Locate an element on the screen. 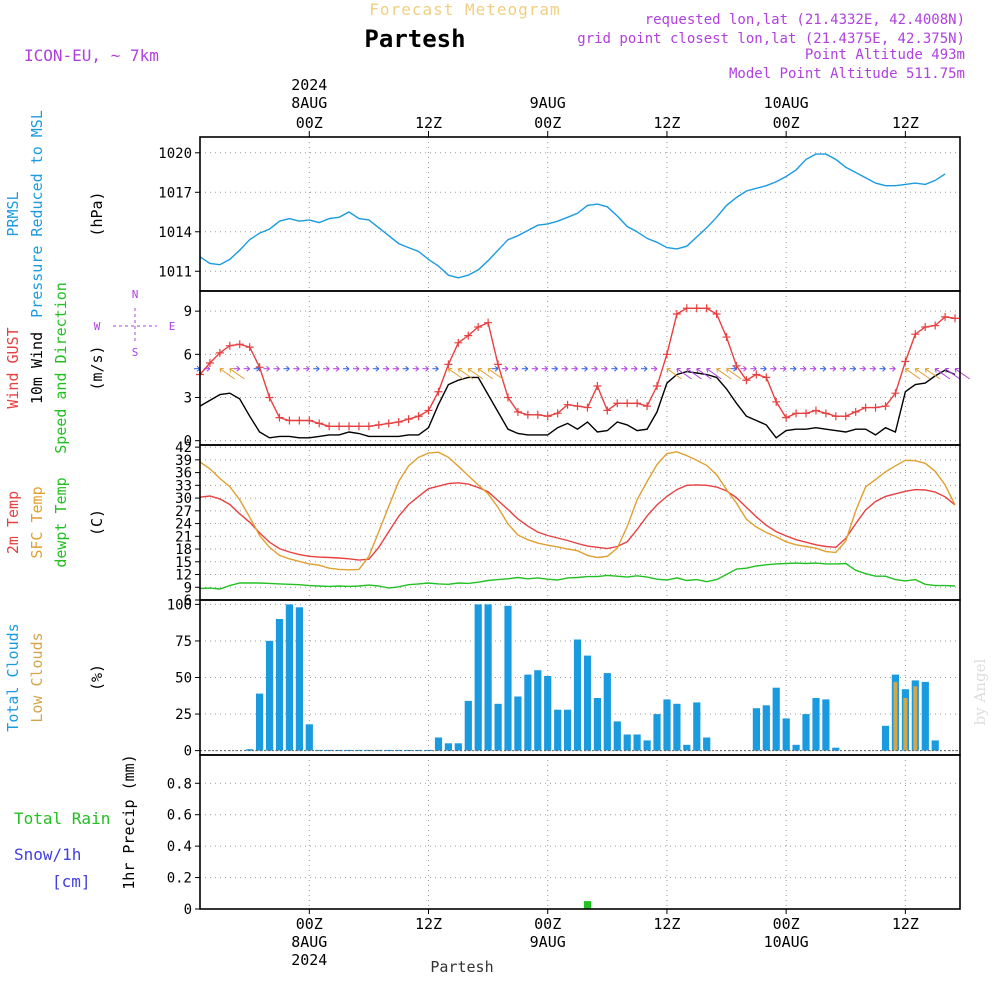 The height and width of the screenshot is (1000, 1000). panel-grid-0: 1011 1014 1017 1020 is located at coordinates (559, 214).